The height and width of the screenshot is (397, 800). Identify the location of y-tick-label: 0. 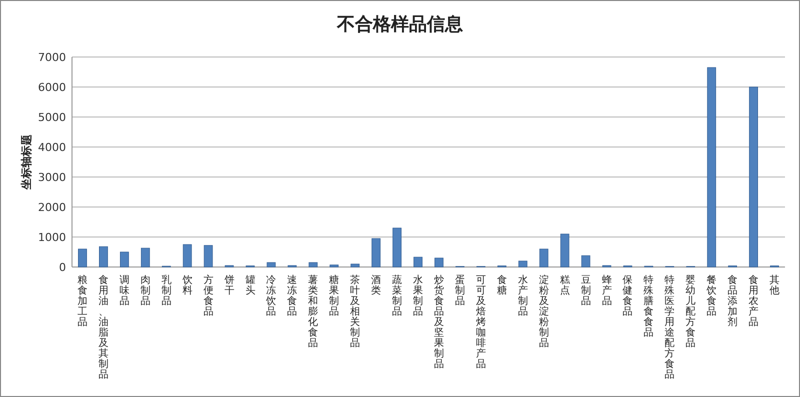
(62, 267).